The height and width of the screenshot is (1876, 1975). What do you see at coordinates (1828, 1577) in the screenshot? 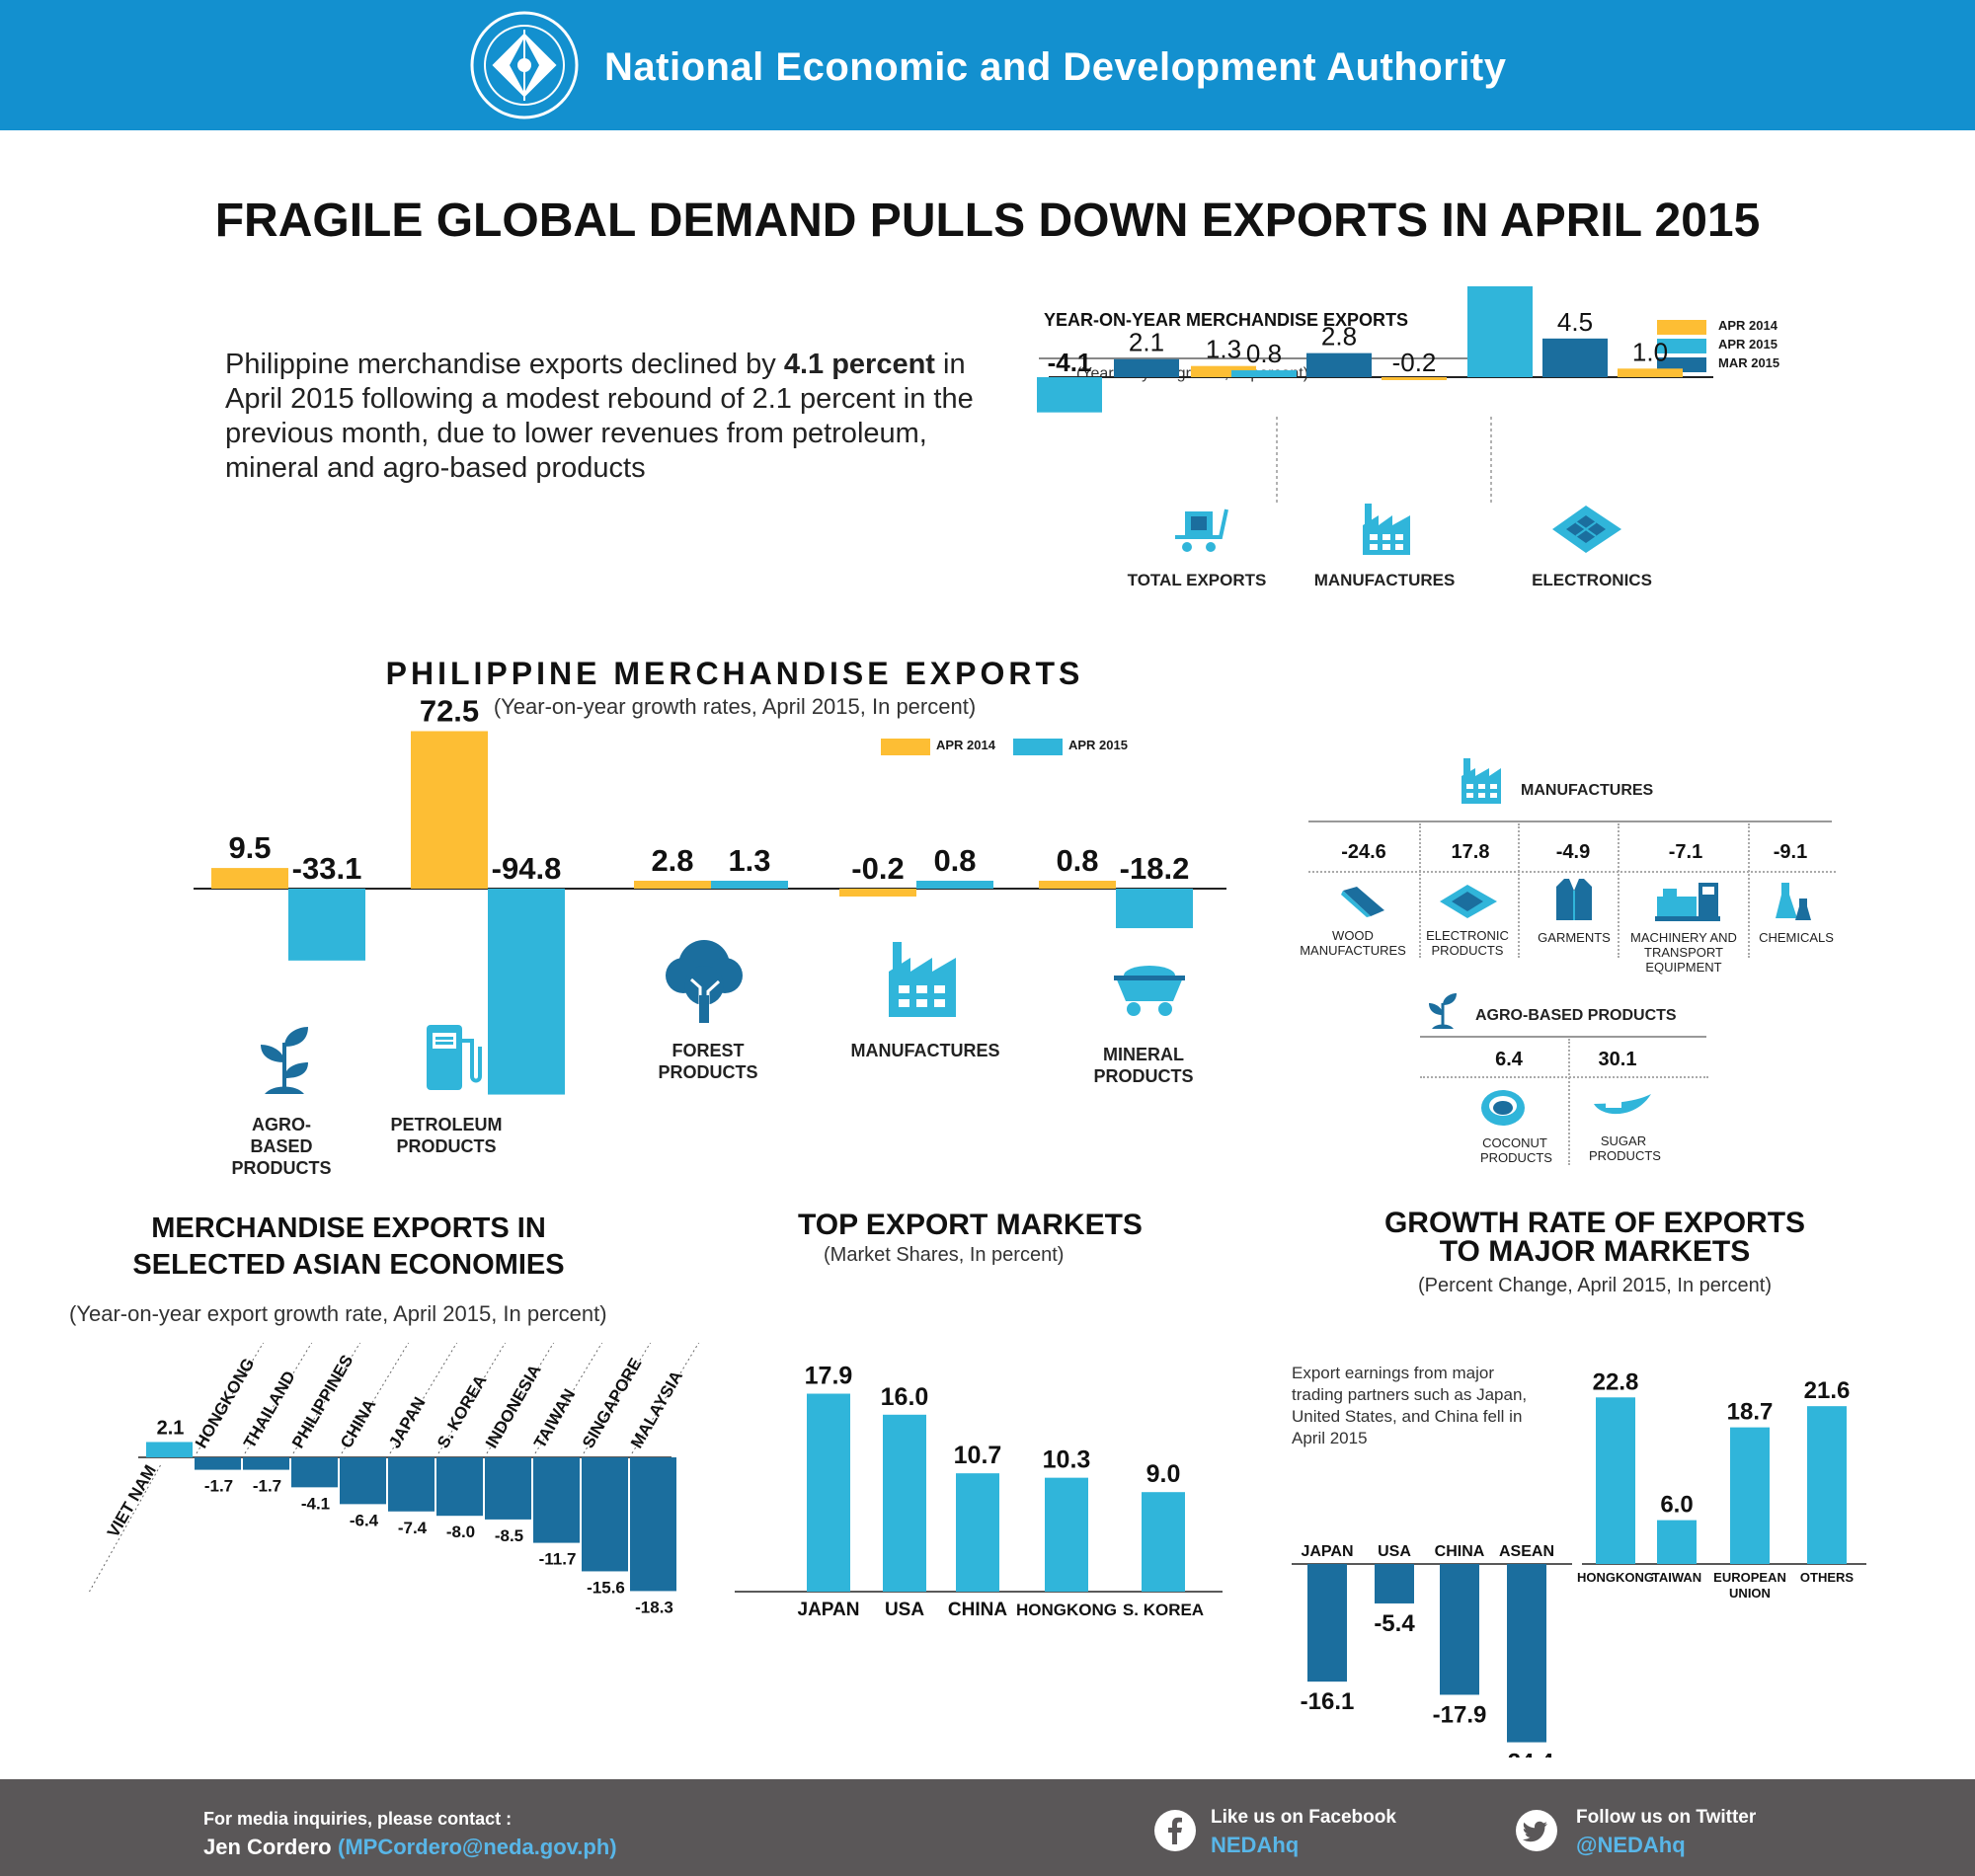
I see `gmm-label-others: OTHERS` at bounding box center [1828, 1577].